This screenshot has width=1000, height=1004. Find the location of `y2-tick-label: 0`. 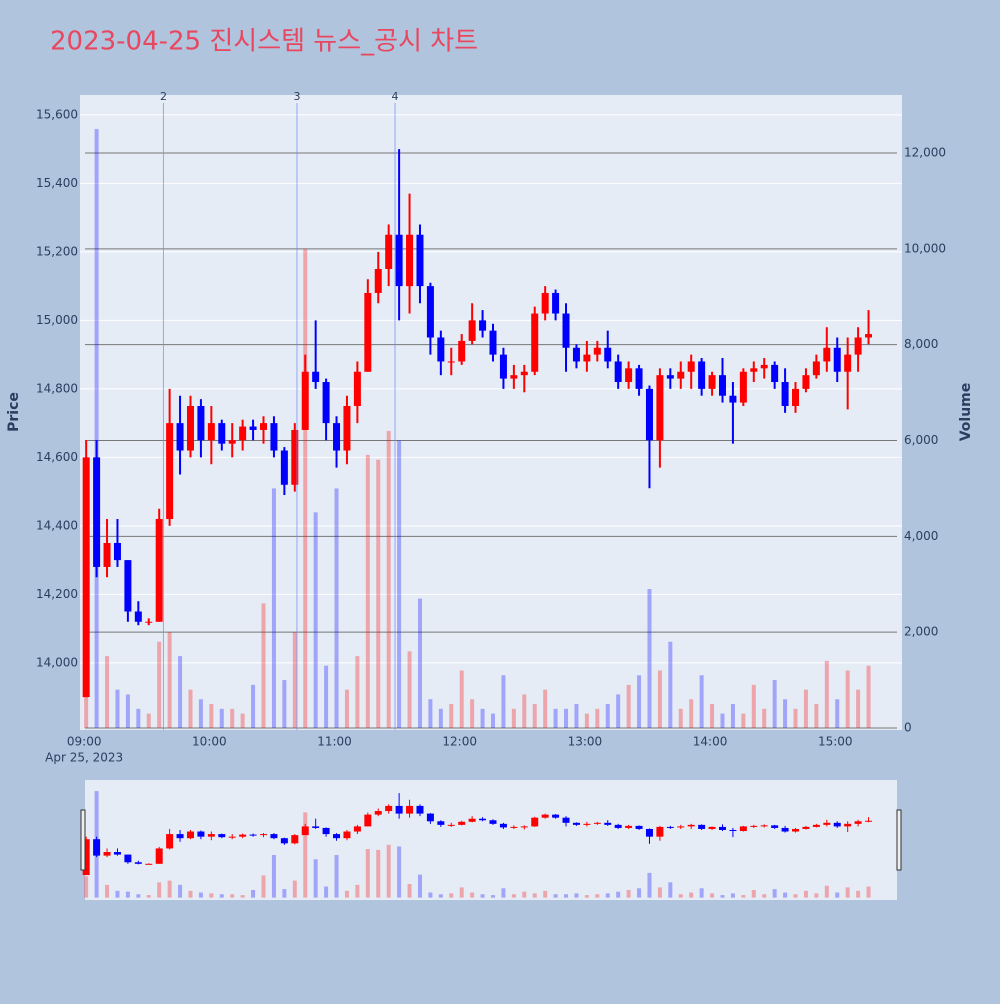

y2-tick-label: 0 is located at coordinates (908, 727).